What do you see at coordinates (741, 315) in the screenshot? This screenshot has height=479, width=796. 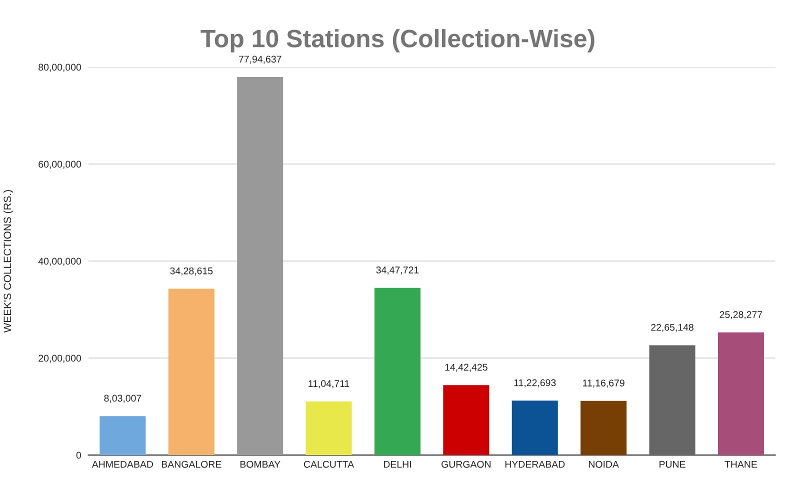 I see `data-label: 25,28,277` at bounding box center [741, 315].